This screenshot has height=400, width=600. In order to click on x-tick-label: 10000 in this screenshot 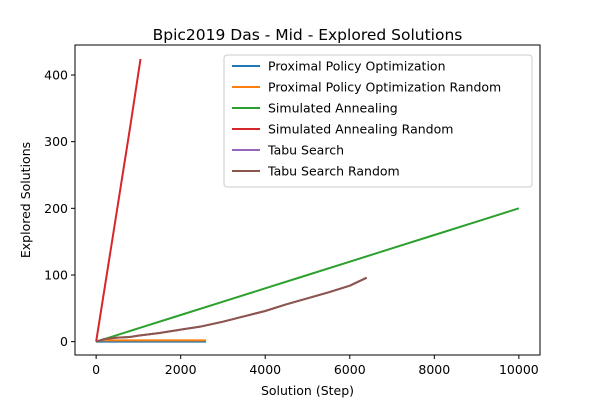, I will do `click(519, 369)`.